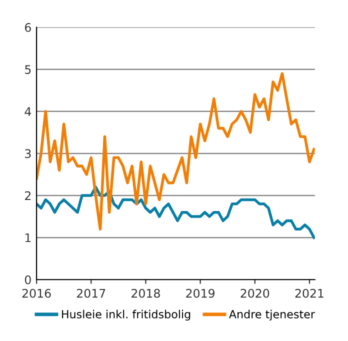 The width and height of the screenshot is (348, 341). What do you see at coordinates (271, 315) in the screenshot?
I see `legend-label: Andre tjenester` at bounding box center [271, 315].